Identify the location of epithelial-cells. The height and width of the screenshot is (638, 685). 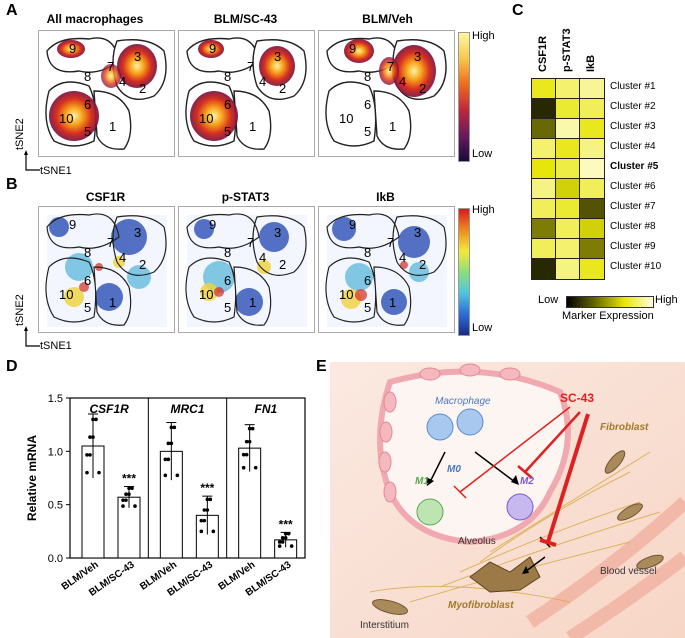
(449, 433).